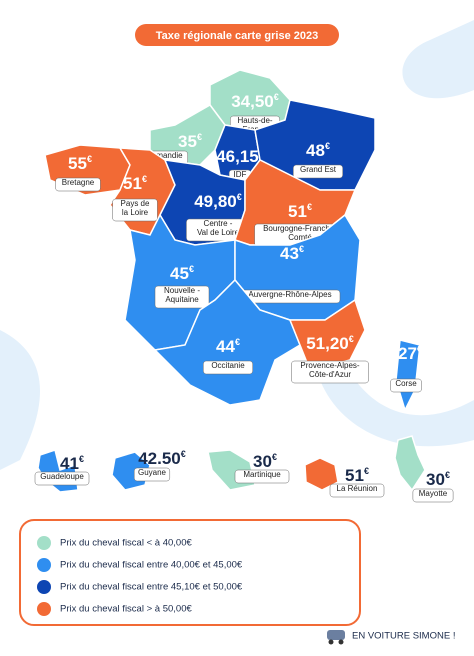 This screenshot has height=656, width=474. I want to click on region-name: Normandie, so click(163, 155).